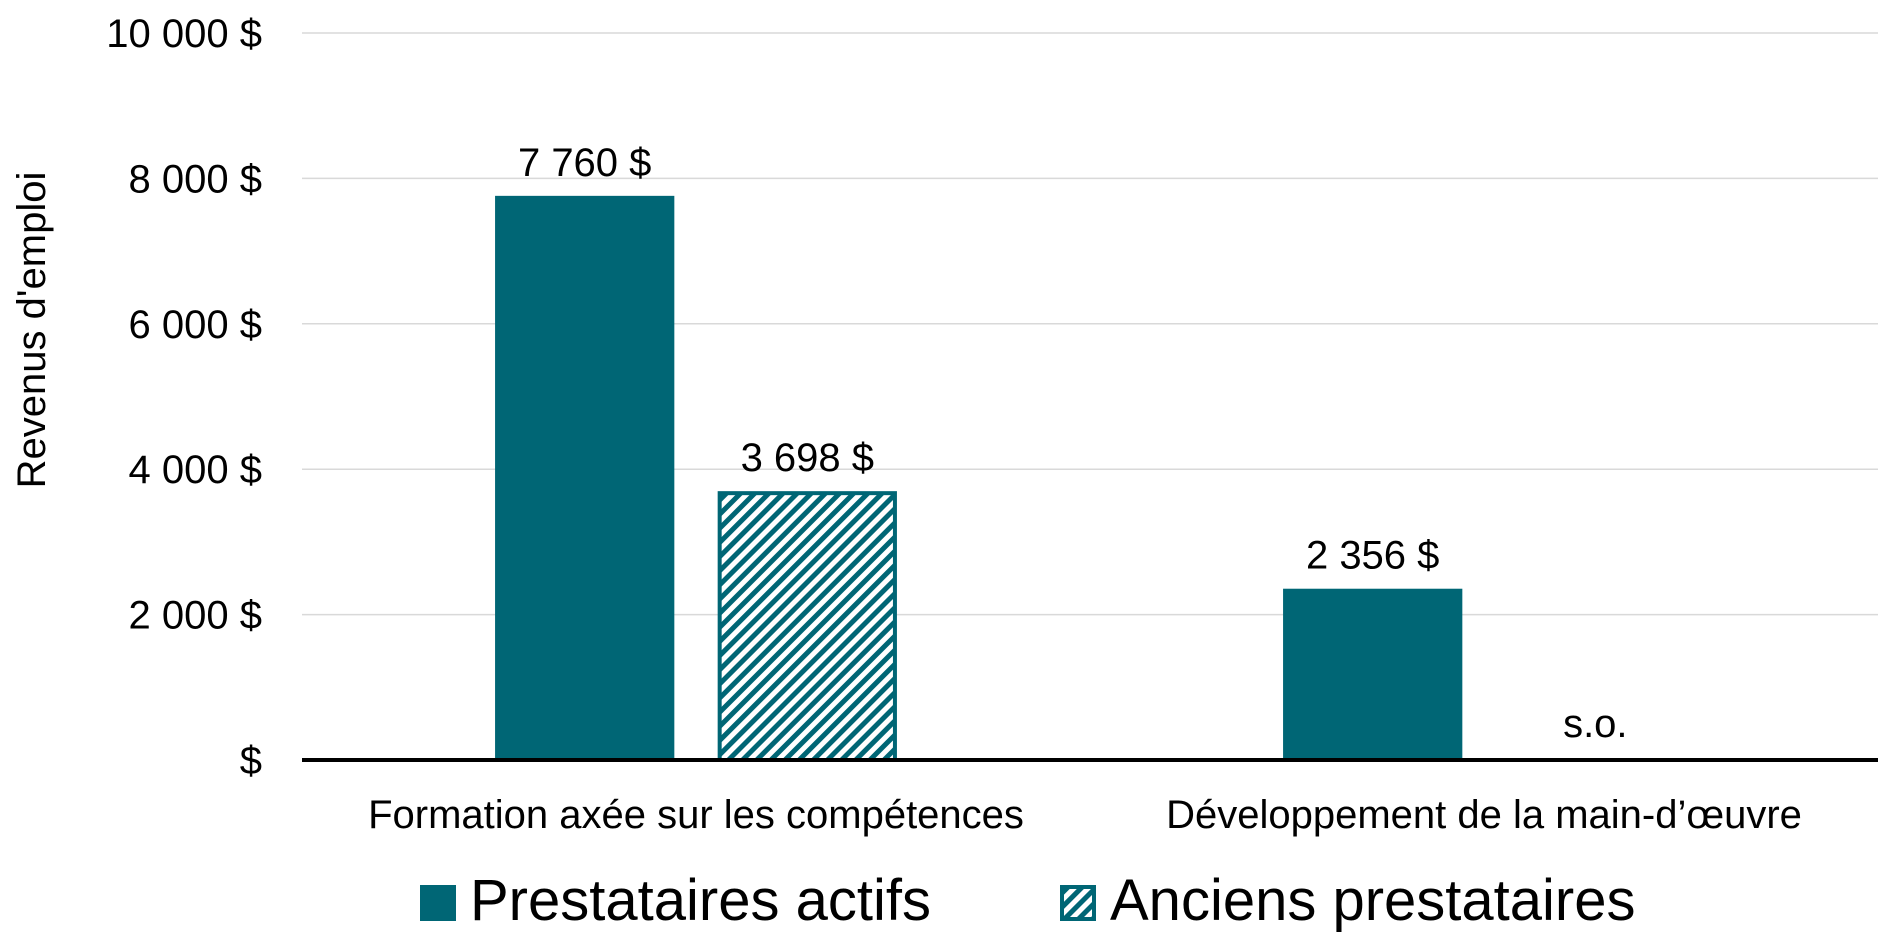 Image resolution: width=1890 pixels, height=945 pixels. What do you see at coordinates (184, 397) in the screenshot?
I see `y-axis: $2 000 $ 4 000 $ 6 000 $ 8 000 $ 10 000 $` at bounding box center [184, 397].